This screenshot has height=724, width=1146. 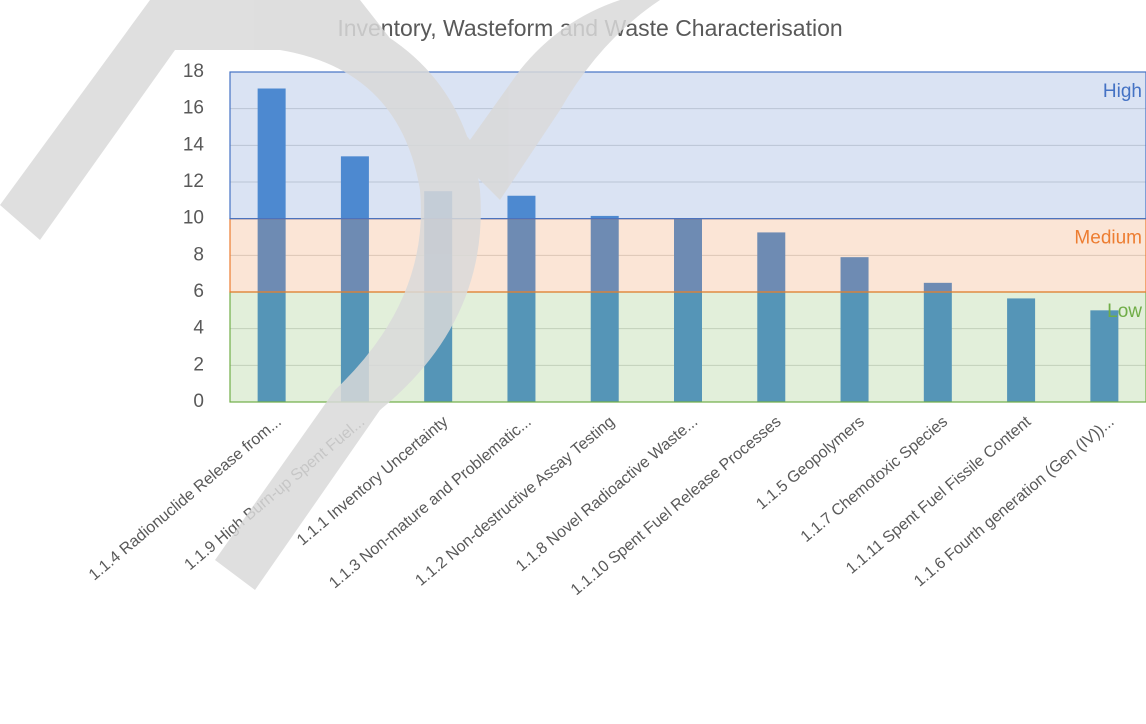 I want to click on y-tick-label: 8, so click(x=198, y=254).